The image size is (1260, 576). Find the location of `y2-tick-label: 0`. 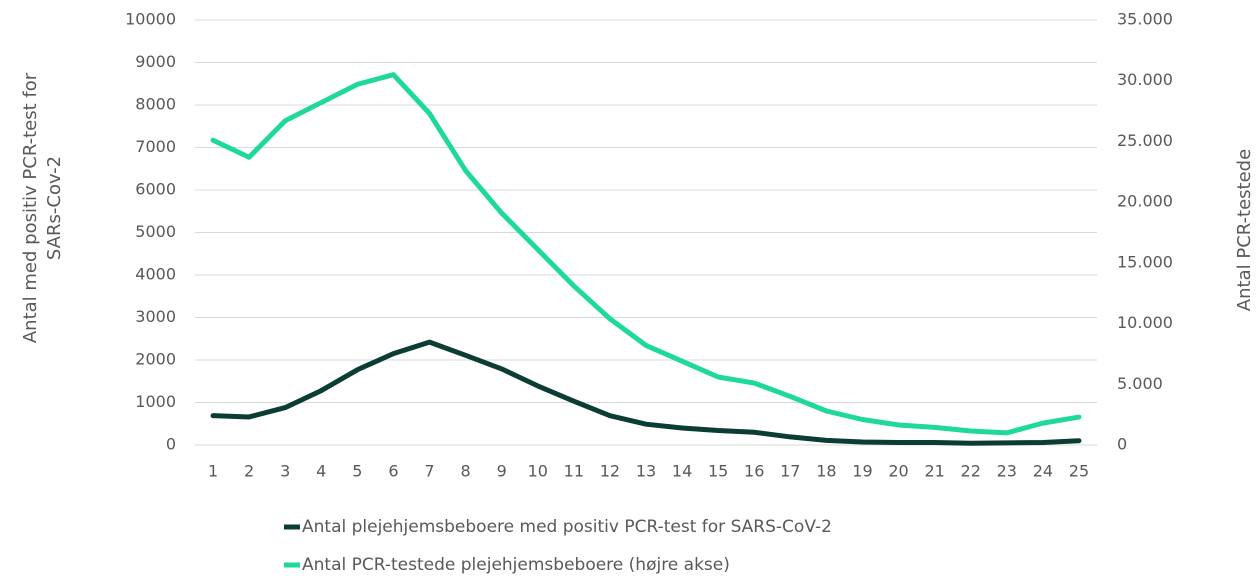

y2-tick-label: 0 is located at coordinates (1122, 444).